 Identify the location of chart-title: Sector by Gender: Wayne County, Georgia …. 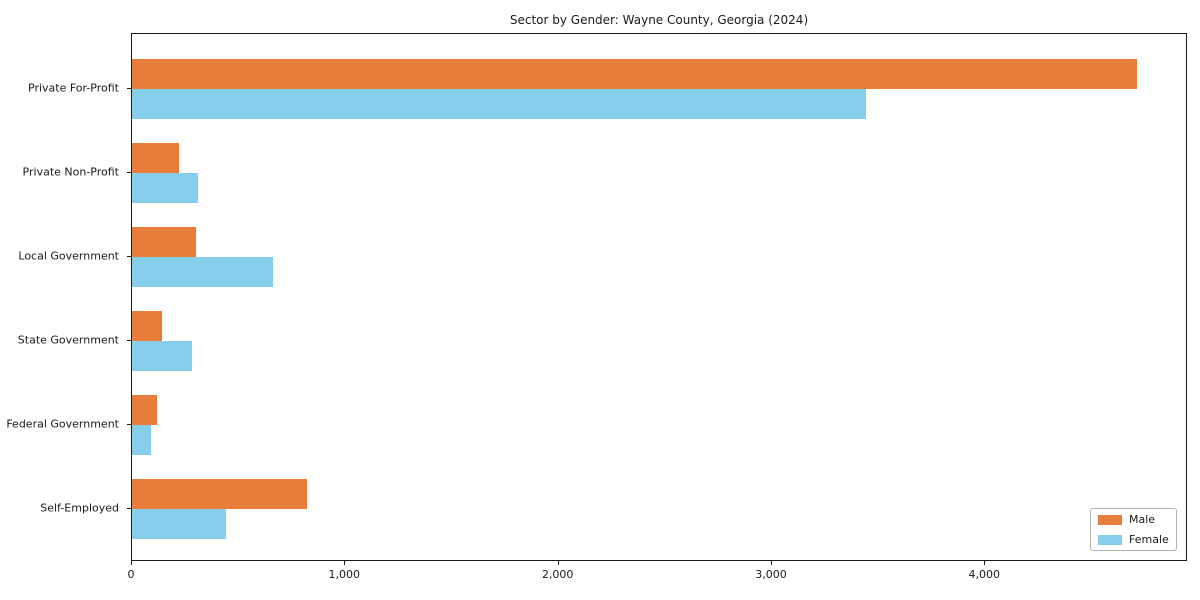
(659, 20).